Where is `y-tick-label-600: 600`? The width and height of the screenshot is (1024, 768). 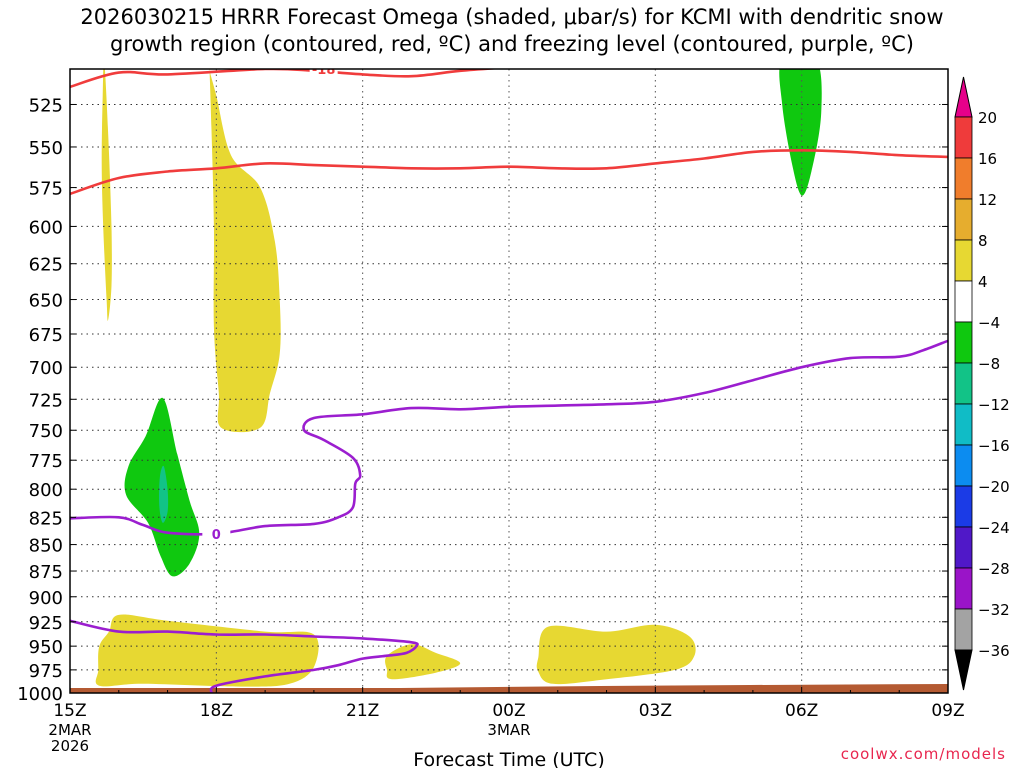 y-tick-label-600: 600 is located at coordinates (46, 227).